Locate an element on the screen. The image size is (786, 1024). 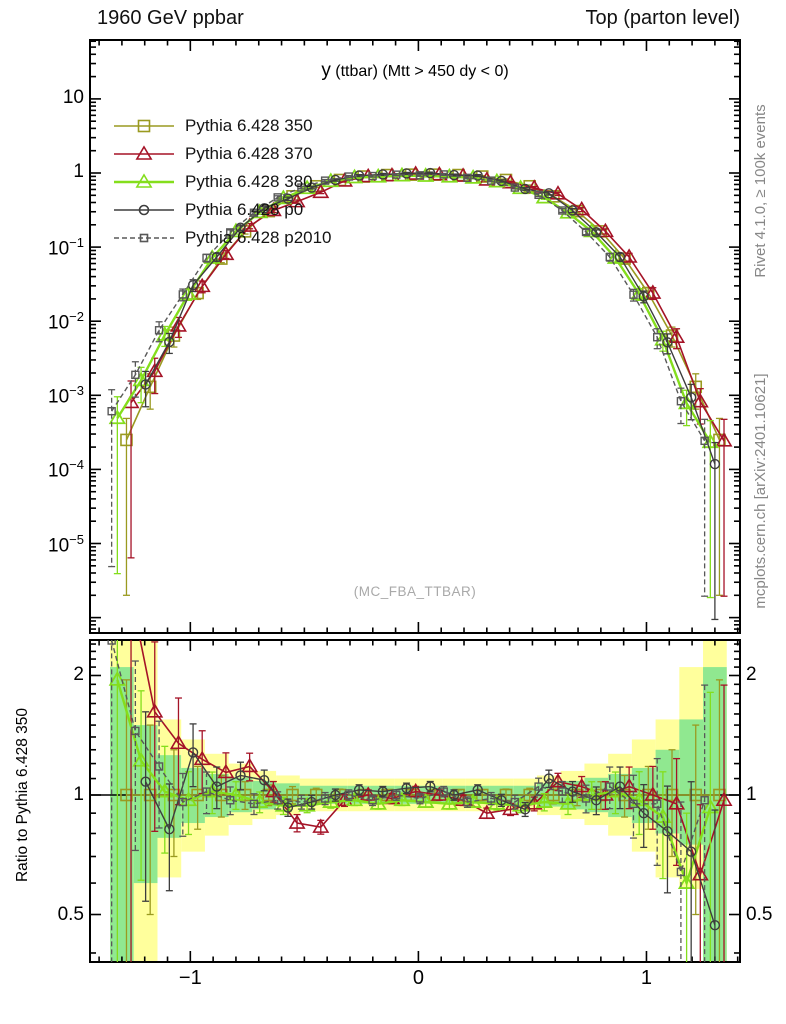
ratio-ytick-label-right: 2 is located at coordinates (751, 675).